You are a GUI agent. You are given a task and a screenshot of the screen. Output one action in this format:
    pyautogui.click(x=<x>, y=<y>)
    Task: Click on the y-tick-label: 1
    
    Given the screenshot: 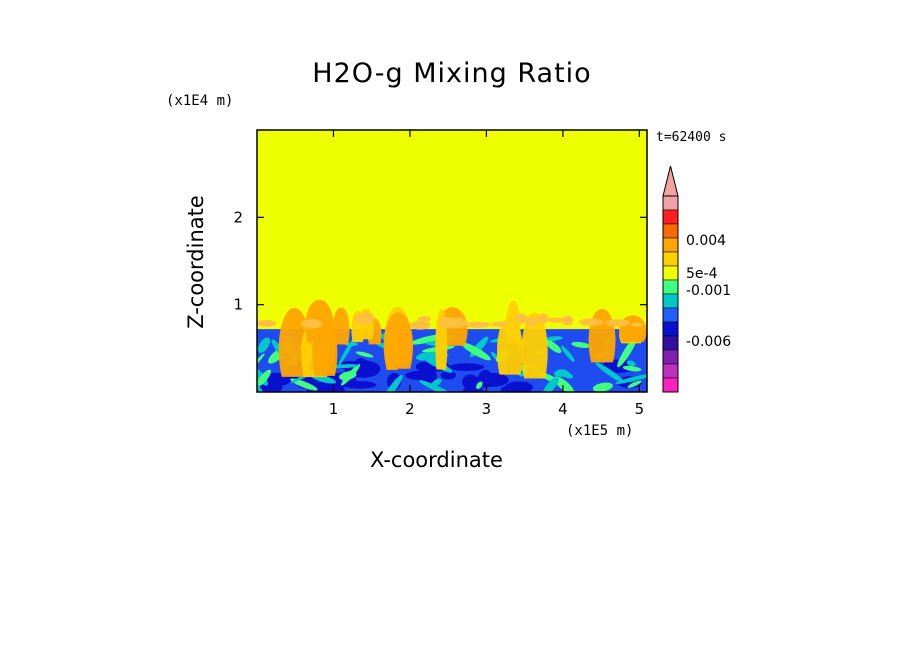 What is the action you would take?
    pyautogui.click(x=238, y=305)
    